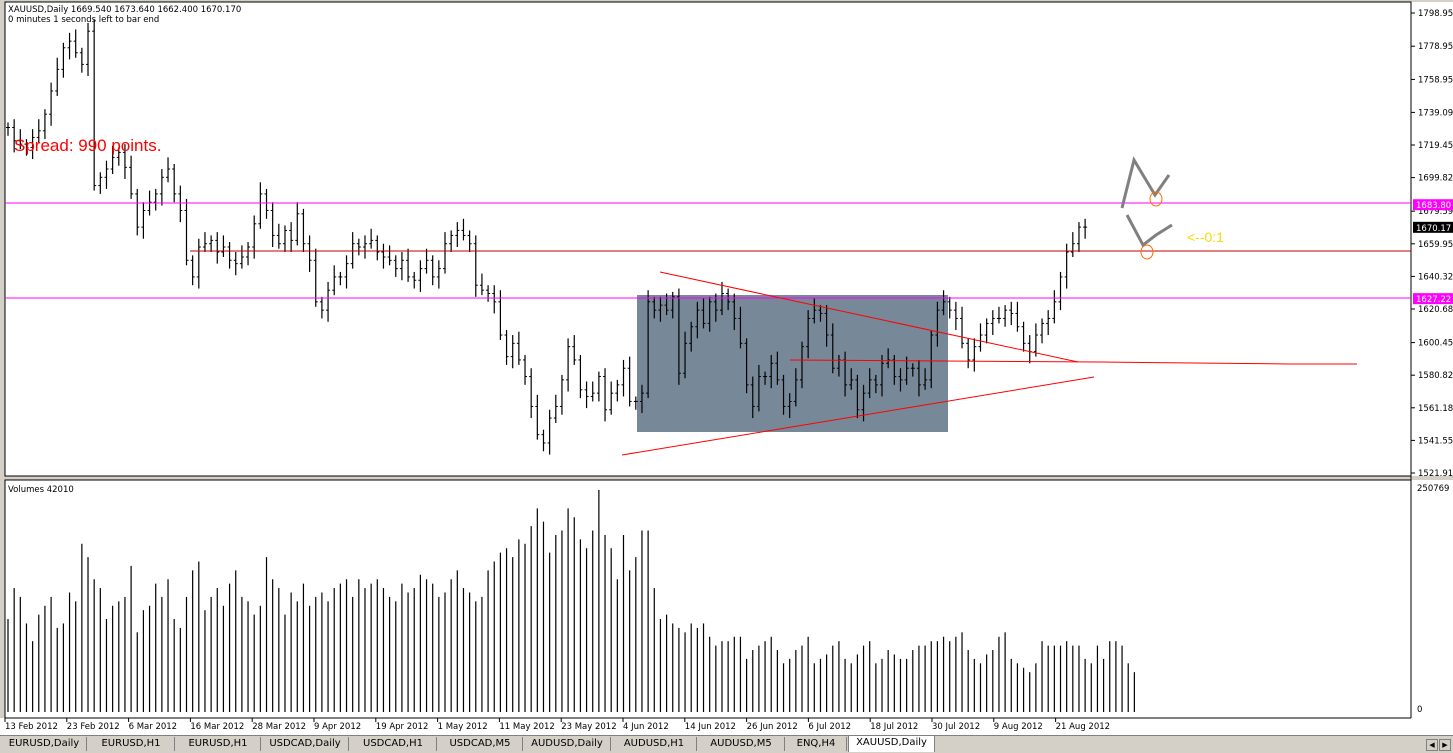 The height and width of the screenshot is (753, 1453). What do you see at coordinates (741, 744) in the screenshot?
I see `tab-audusd-m5: AUDUSD,M5` at bounding box center [741, 744].